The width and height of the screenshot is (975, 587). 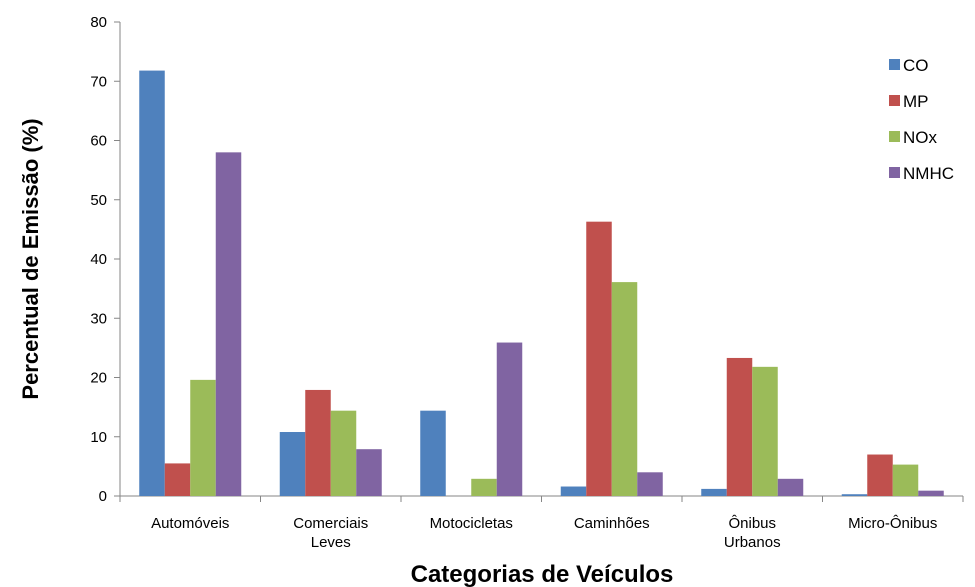 What do you see at coordinates (894, 64) in the screenshot?
I see `legend-swatch-co` at bounding box center [894, 64].